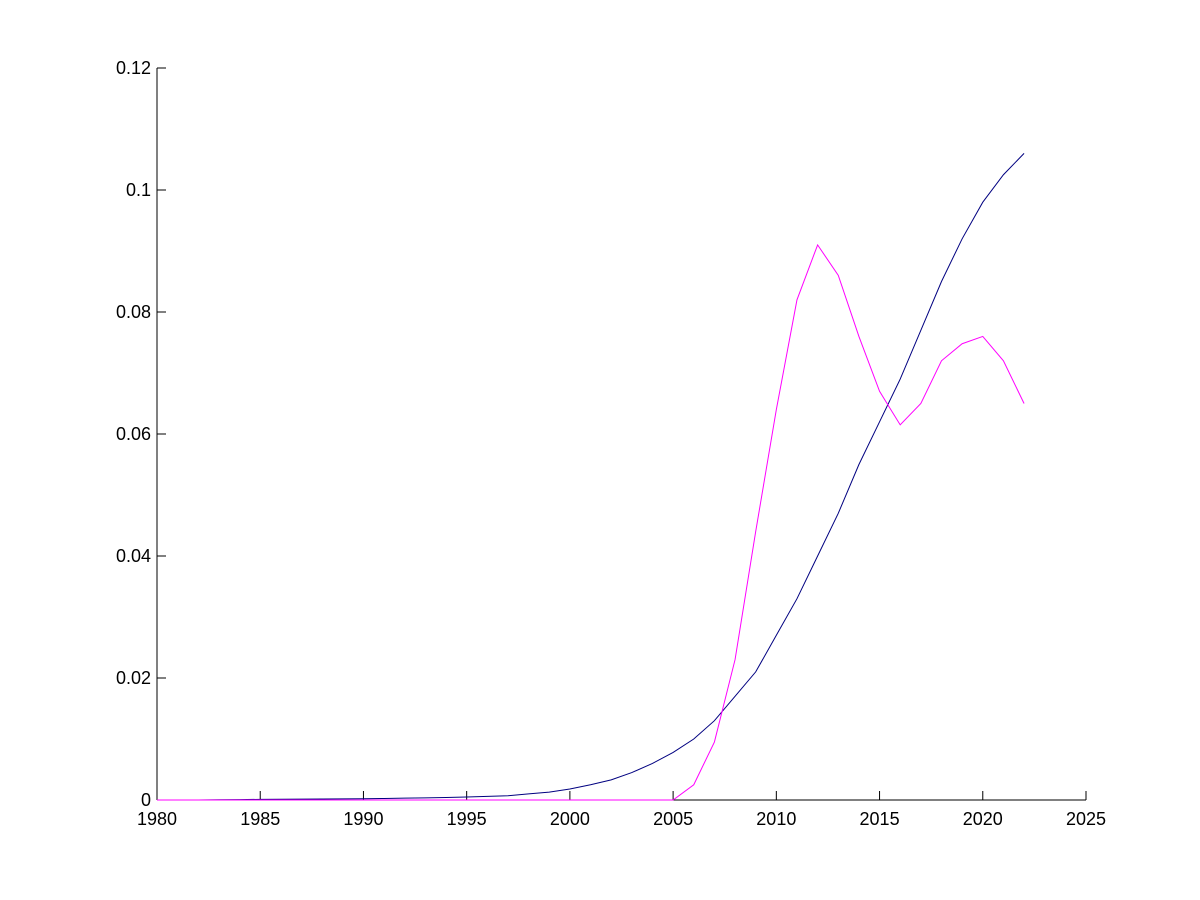 This screenshot has width=1200, height=900. What do you see at coordinates (146, 800) in the screenshot?
I see `y-tick-label: 0` at bounding box center [146, 800].